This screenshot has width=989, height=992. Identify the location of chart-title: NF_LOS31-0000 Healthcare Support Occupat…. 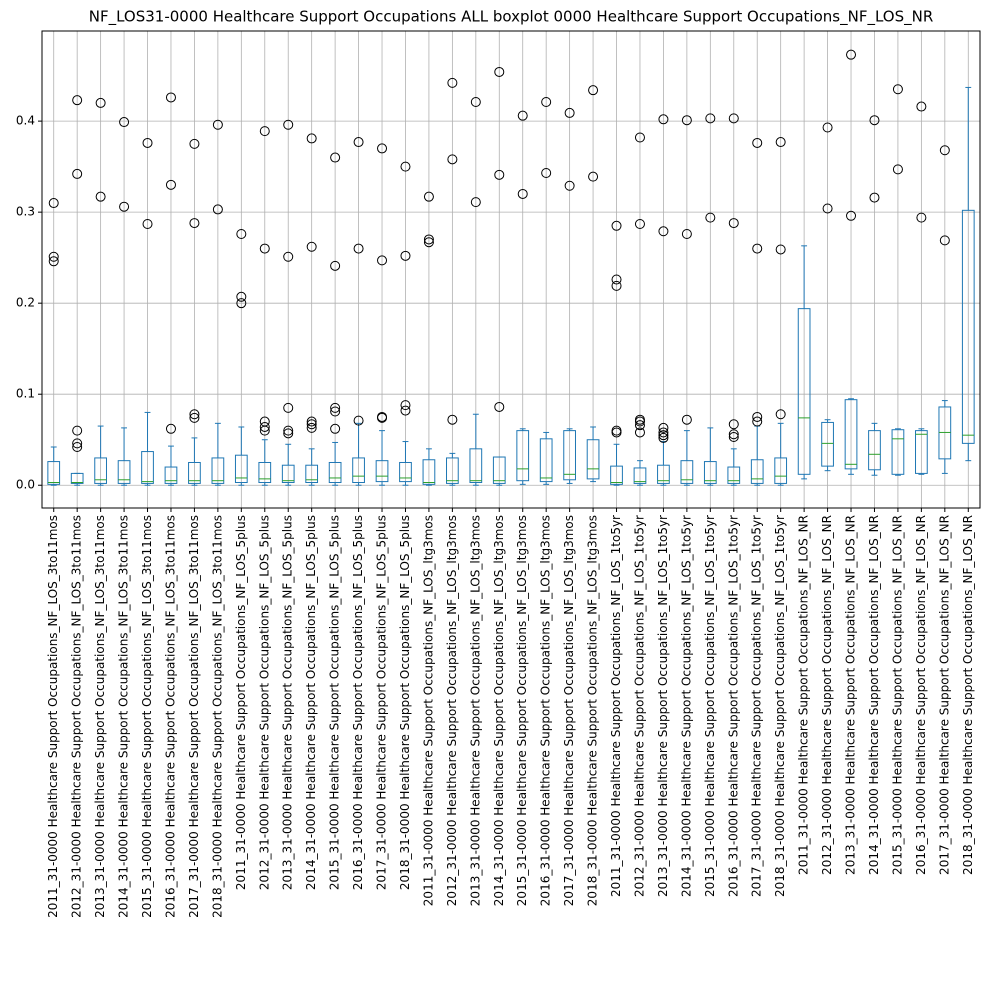
(511, 17).